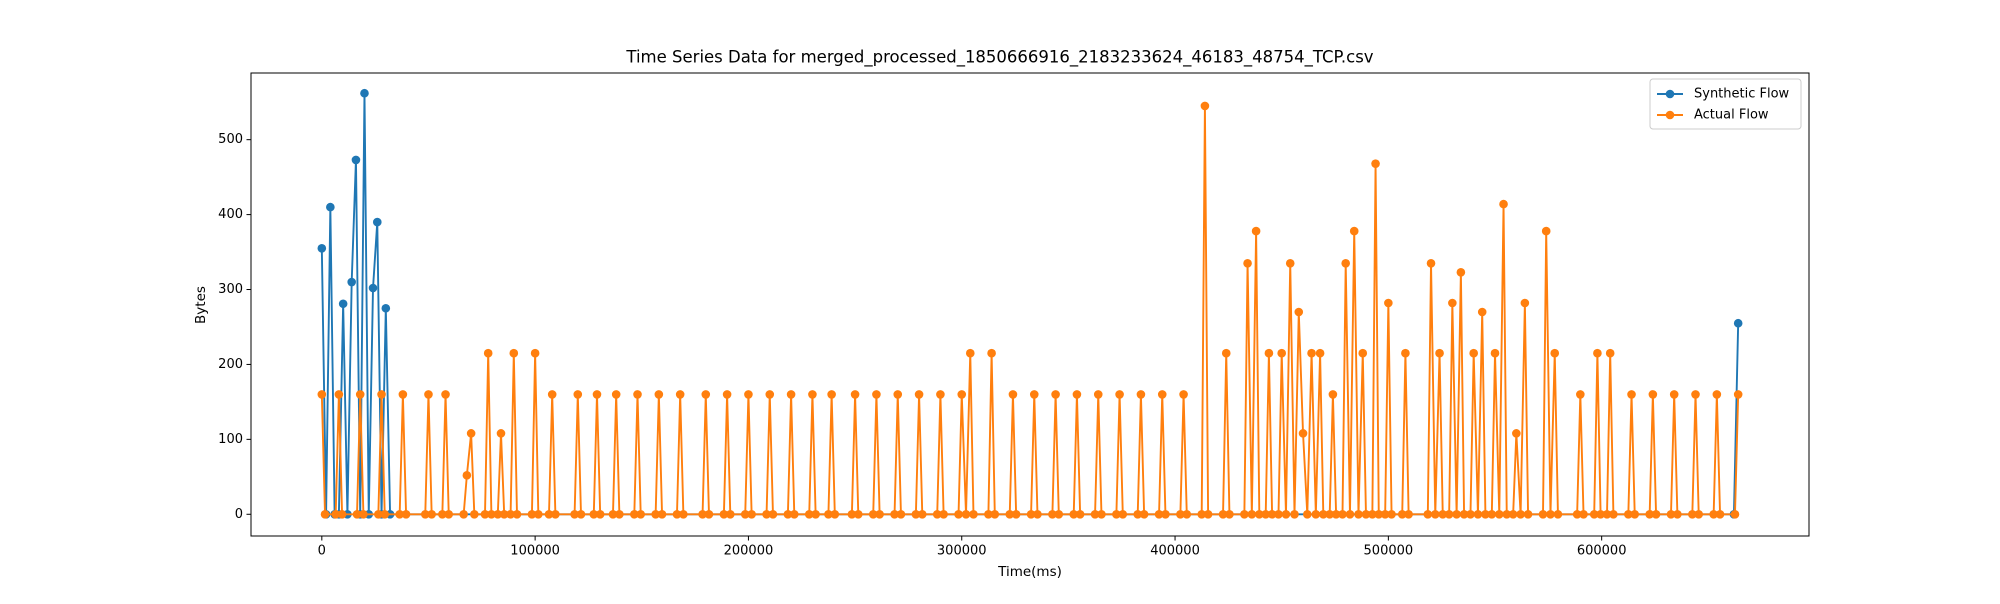  Describe the element at coordinates (1029, 572) in the screenshot. I see `x-axis-label: Time(ms)` at that location.